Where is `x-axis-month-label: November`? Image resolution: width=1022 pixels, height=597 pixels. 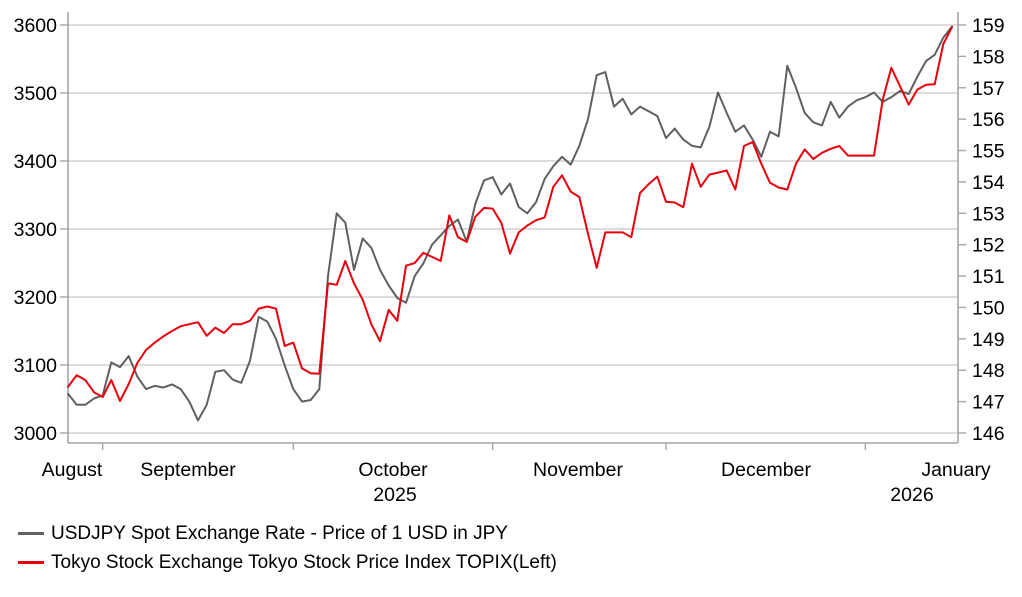
x-axis-month-label: November is located at coordinates (578, 470).